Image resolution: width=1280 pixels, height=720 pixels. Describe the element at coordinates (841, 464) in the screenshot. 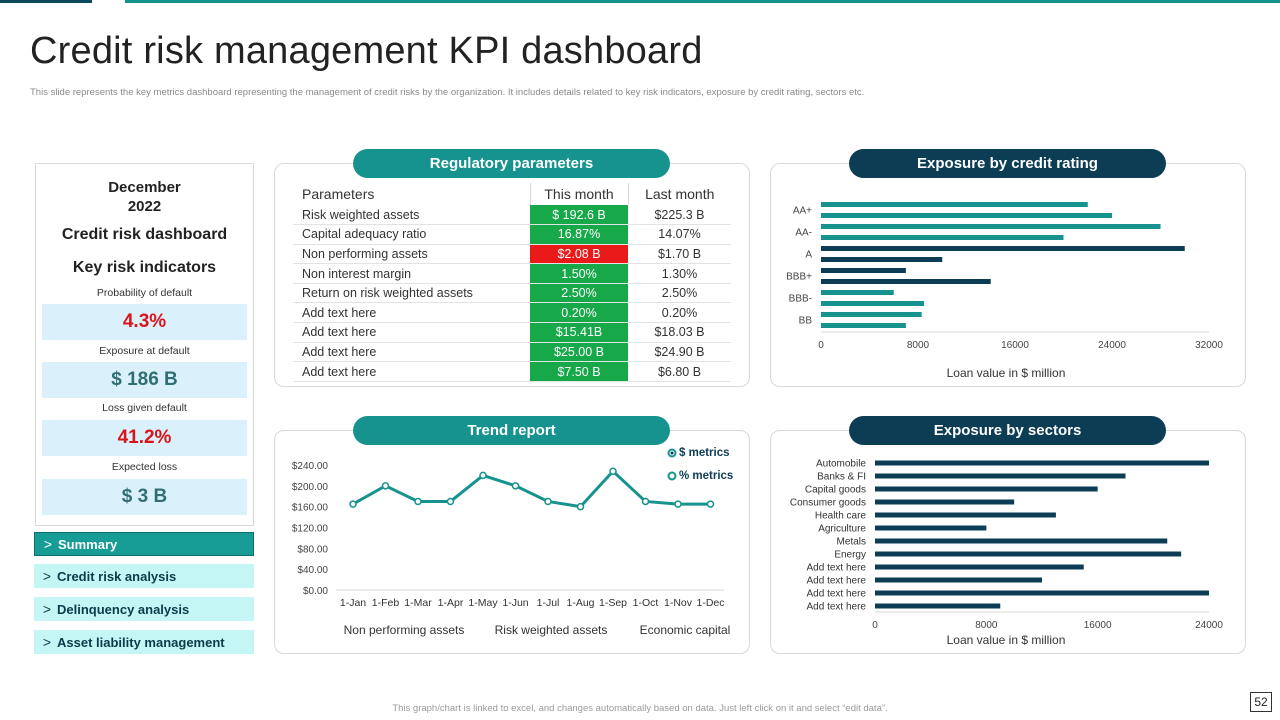

I see `sector-label: Automobile` at that location.